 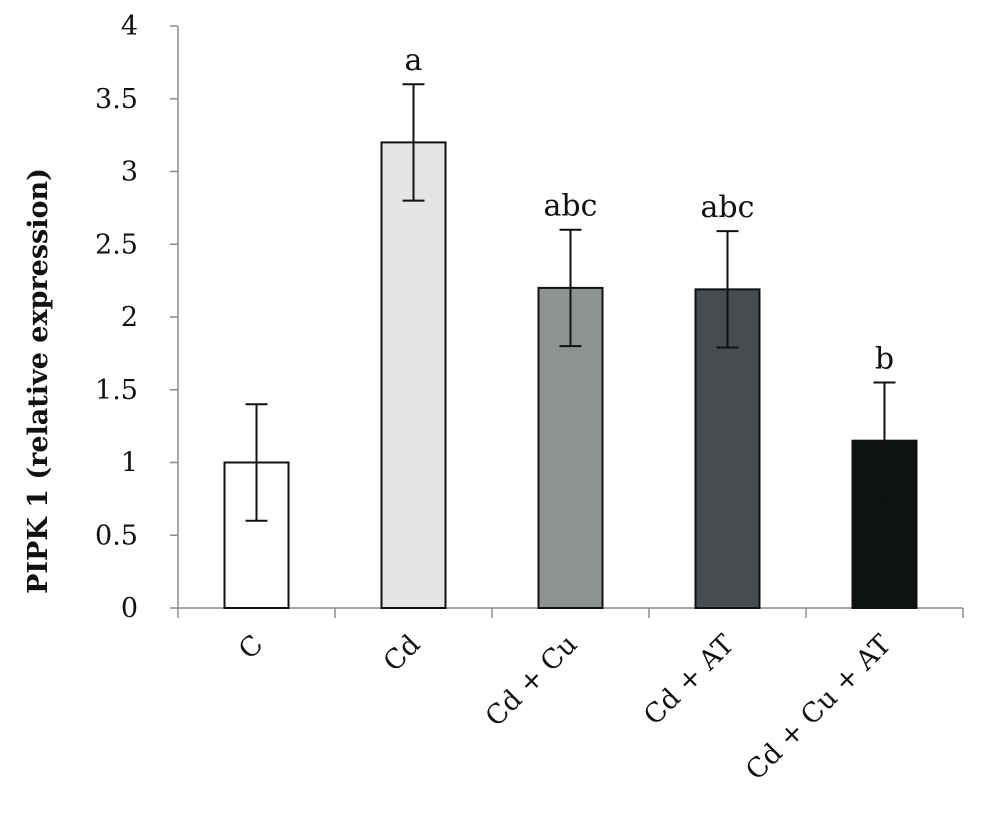 What do you see at coordinates (689, 680) in the screenshot?
I see `x-tick-label: Cd + AT` at bounding box center [689, 680].